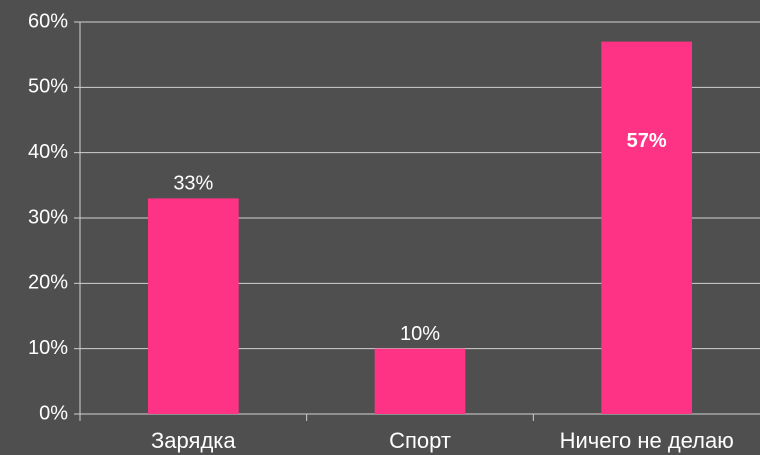  I want to click on y-tick-label: 30%, so click(48, 217).